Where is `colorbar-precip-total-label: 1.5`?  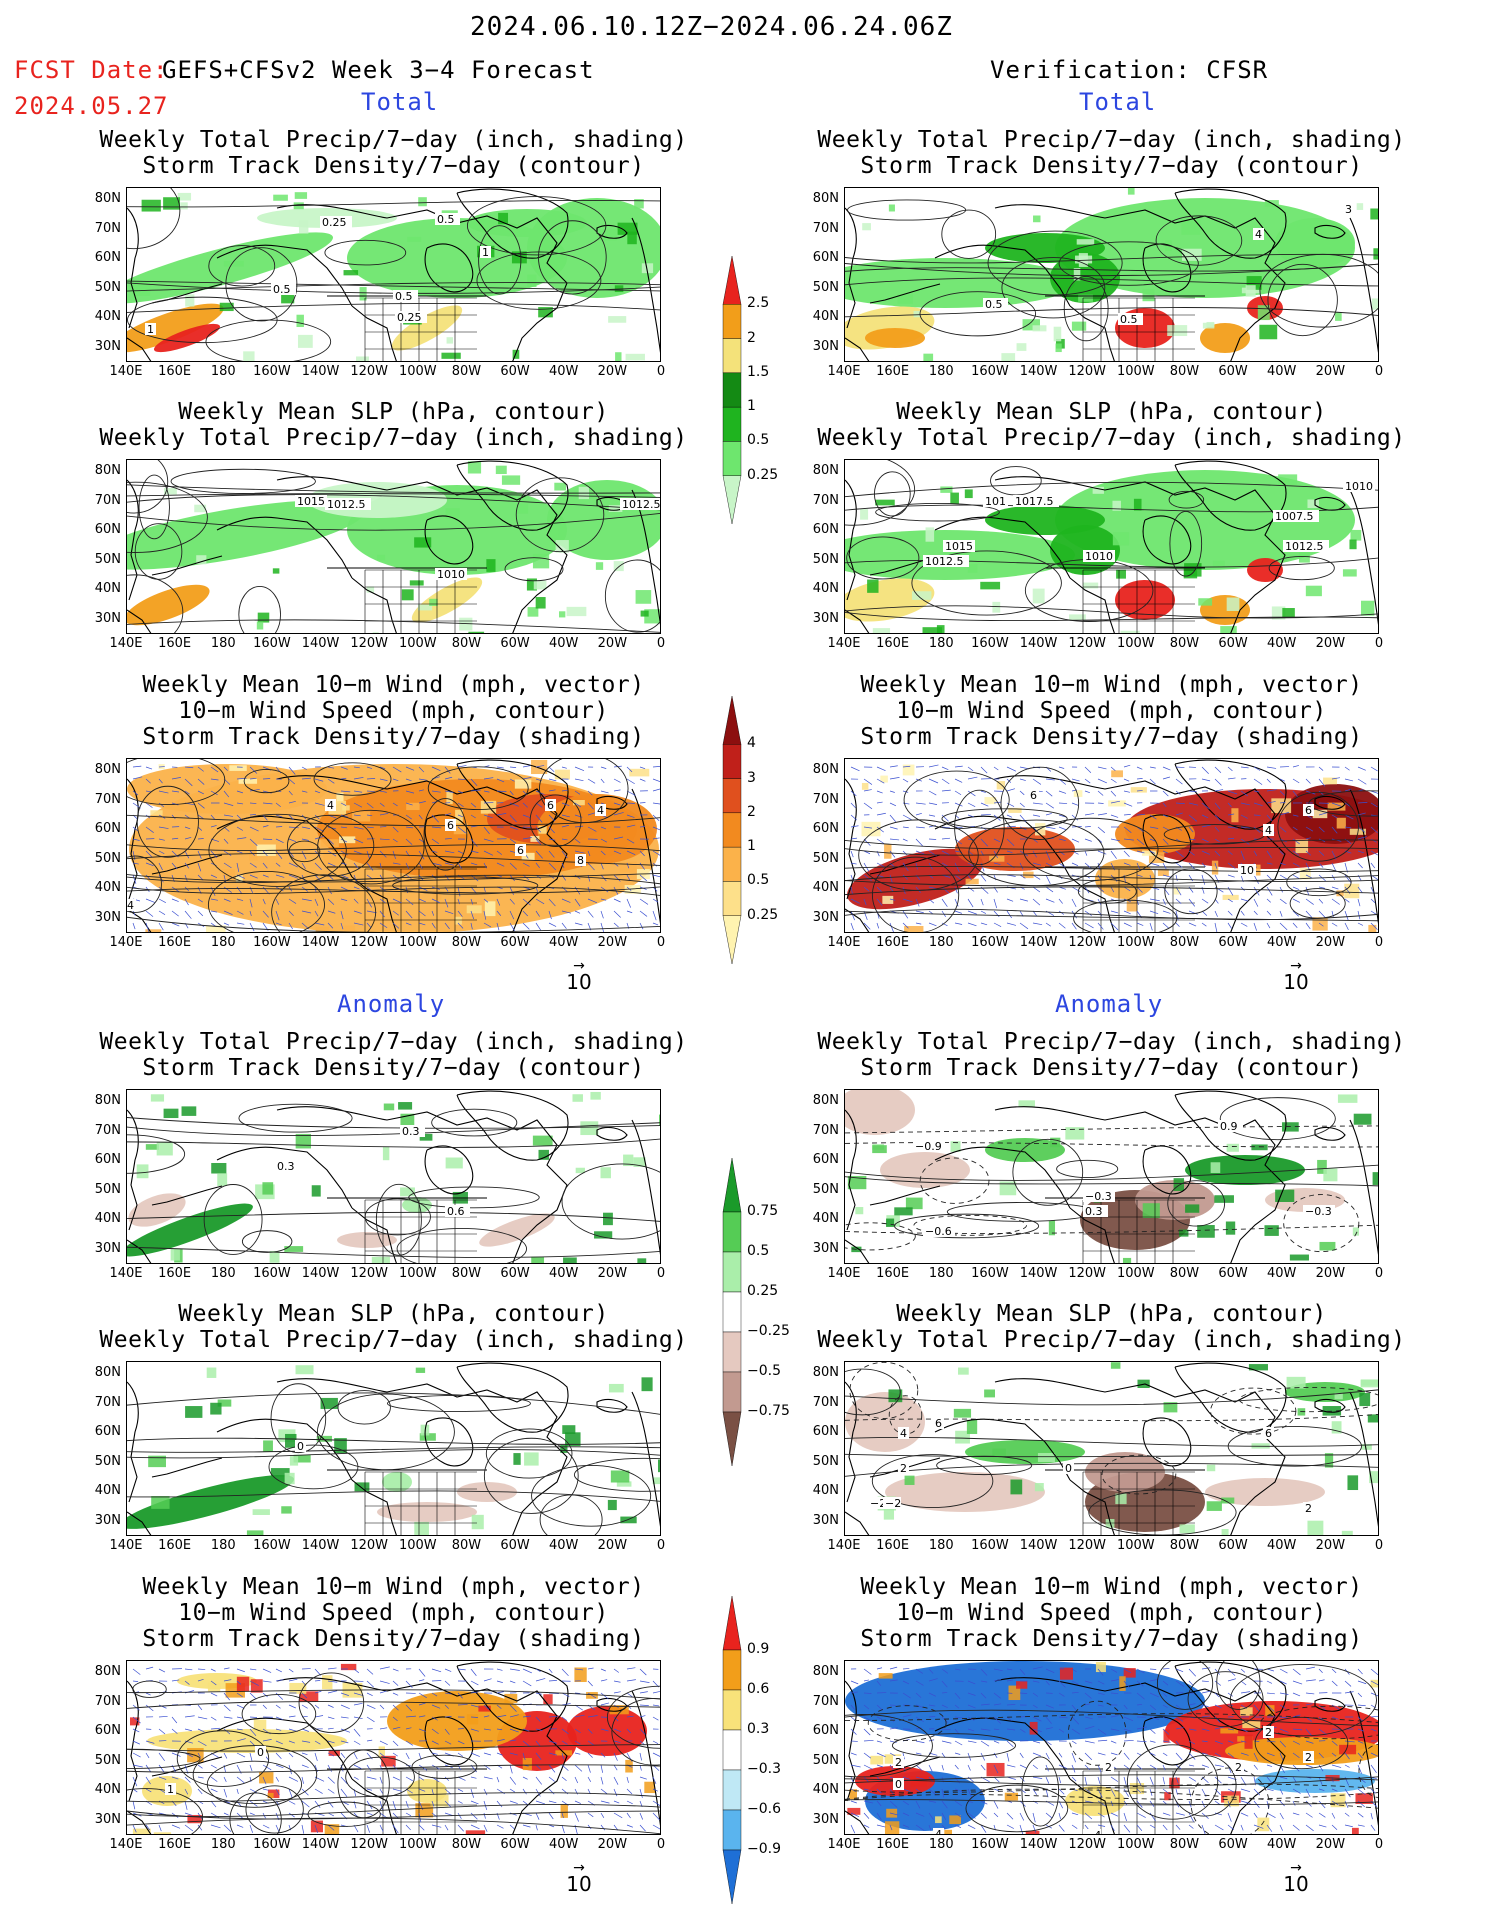
colorbar-precip-total-label: 1.5 is located at coordinates (758, 371).